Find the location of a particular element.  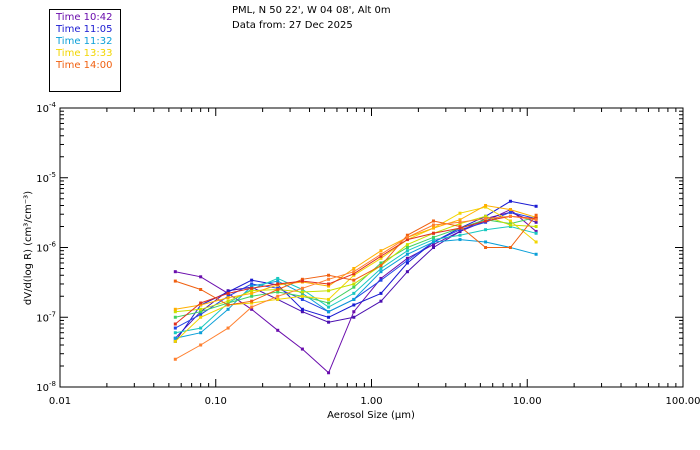

x-tick-label: 1.00 is located at coordinates (371, 401).